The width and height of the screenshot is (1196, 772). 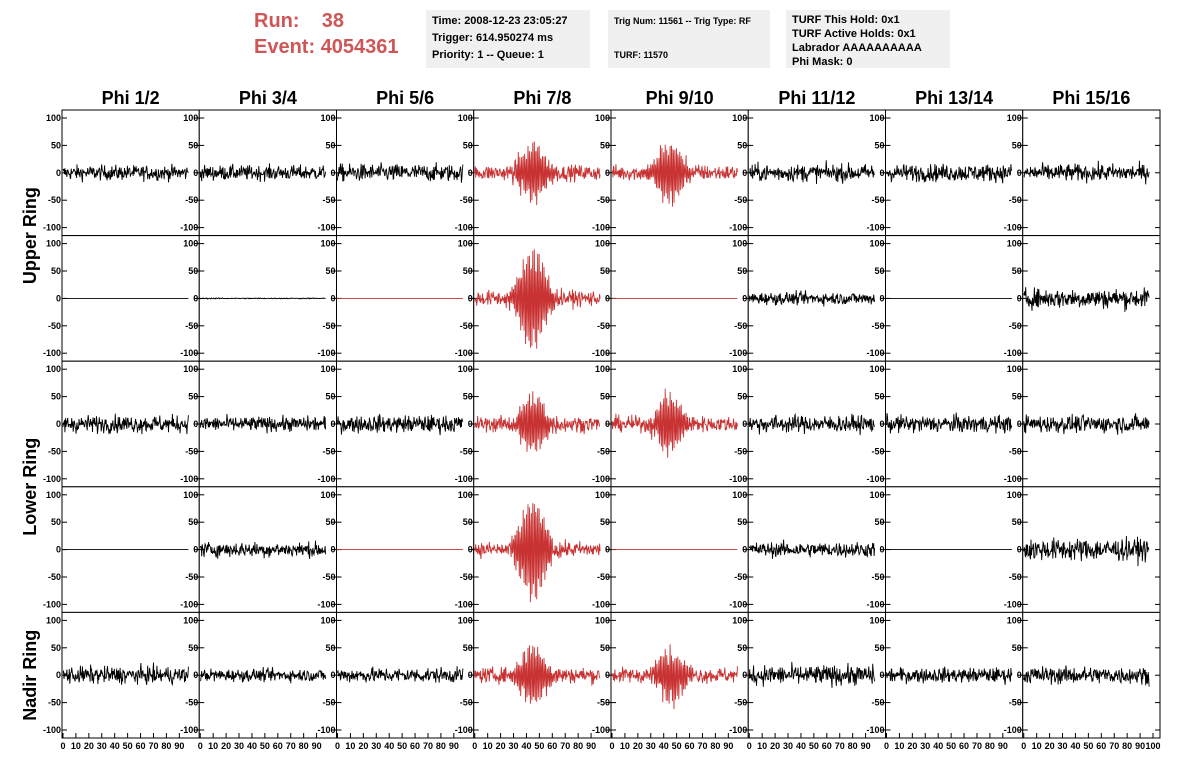 What do you see at coordinates (277, 21) in the screenshot?
I see `run-label: Run:` at bounding box center [277, 21].